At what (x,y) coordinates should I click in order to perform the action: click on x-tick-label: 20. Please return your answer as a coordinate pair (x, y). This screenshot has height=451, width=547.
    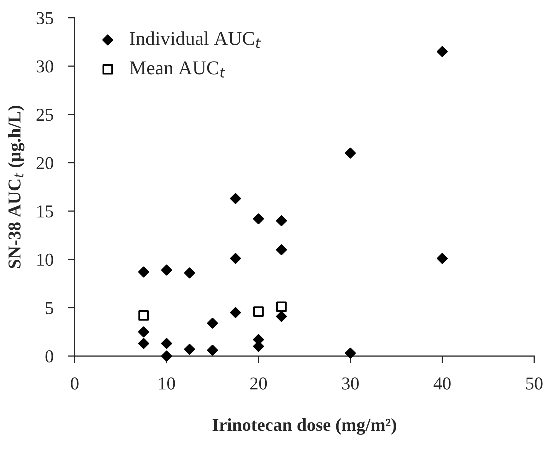
    Looking at the image, I should click on (259, 384).